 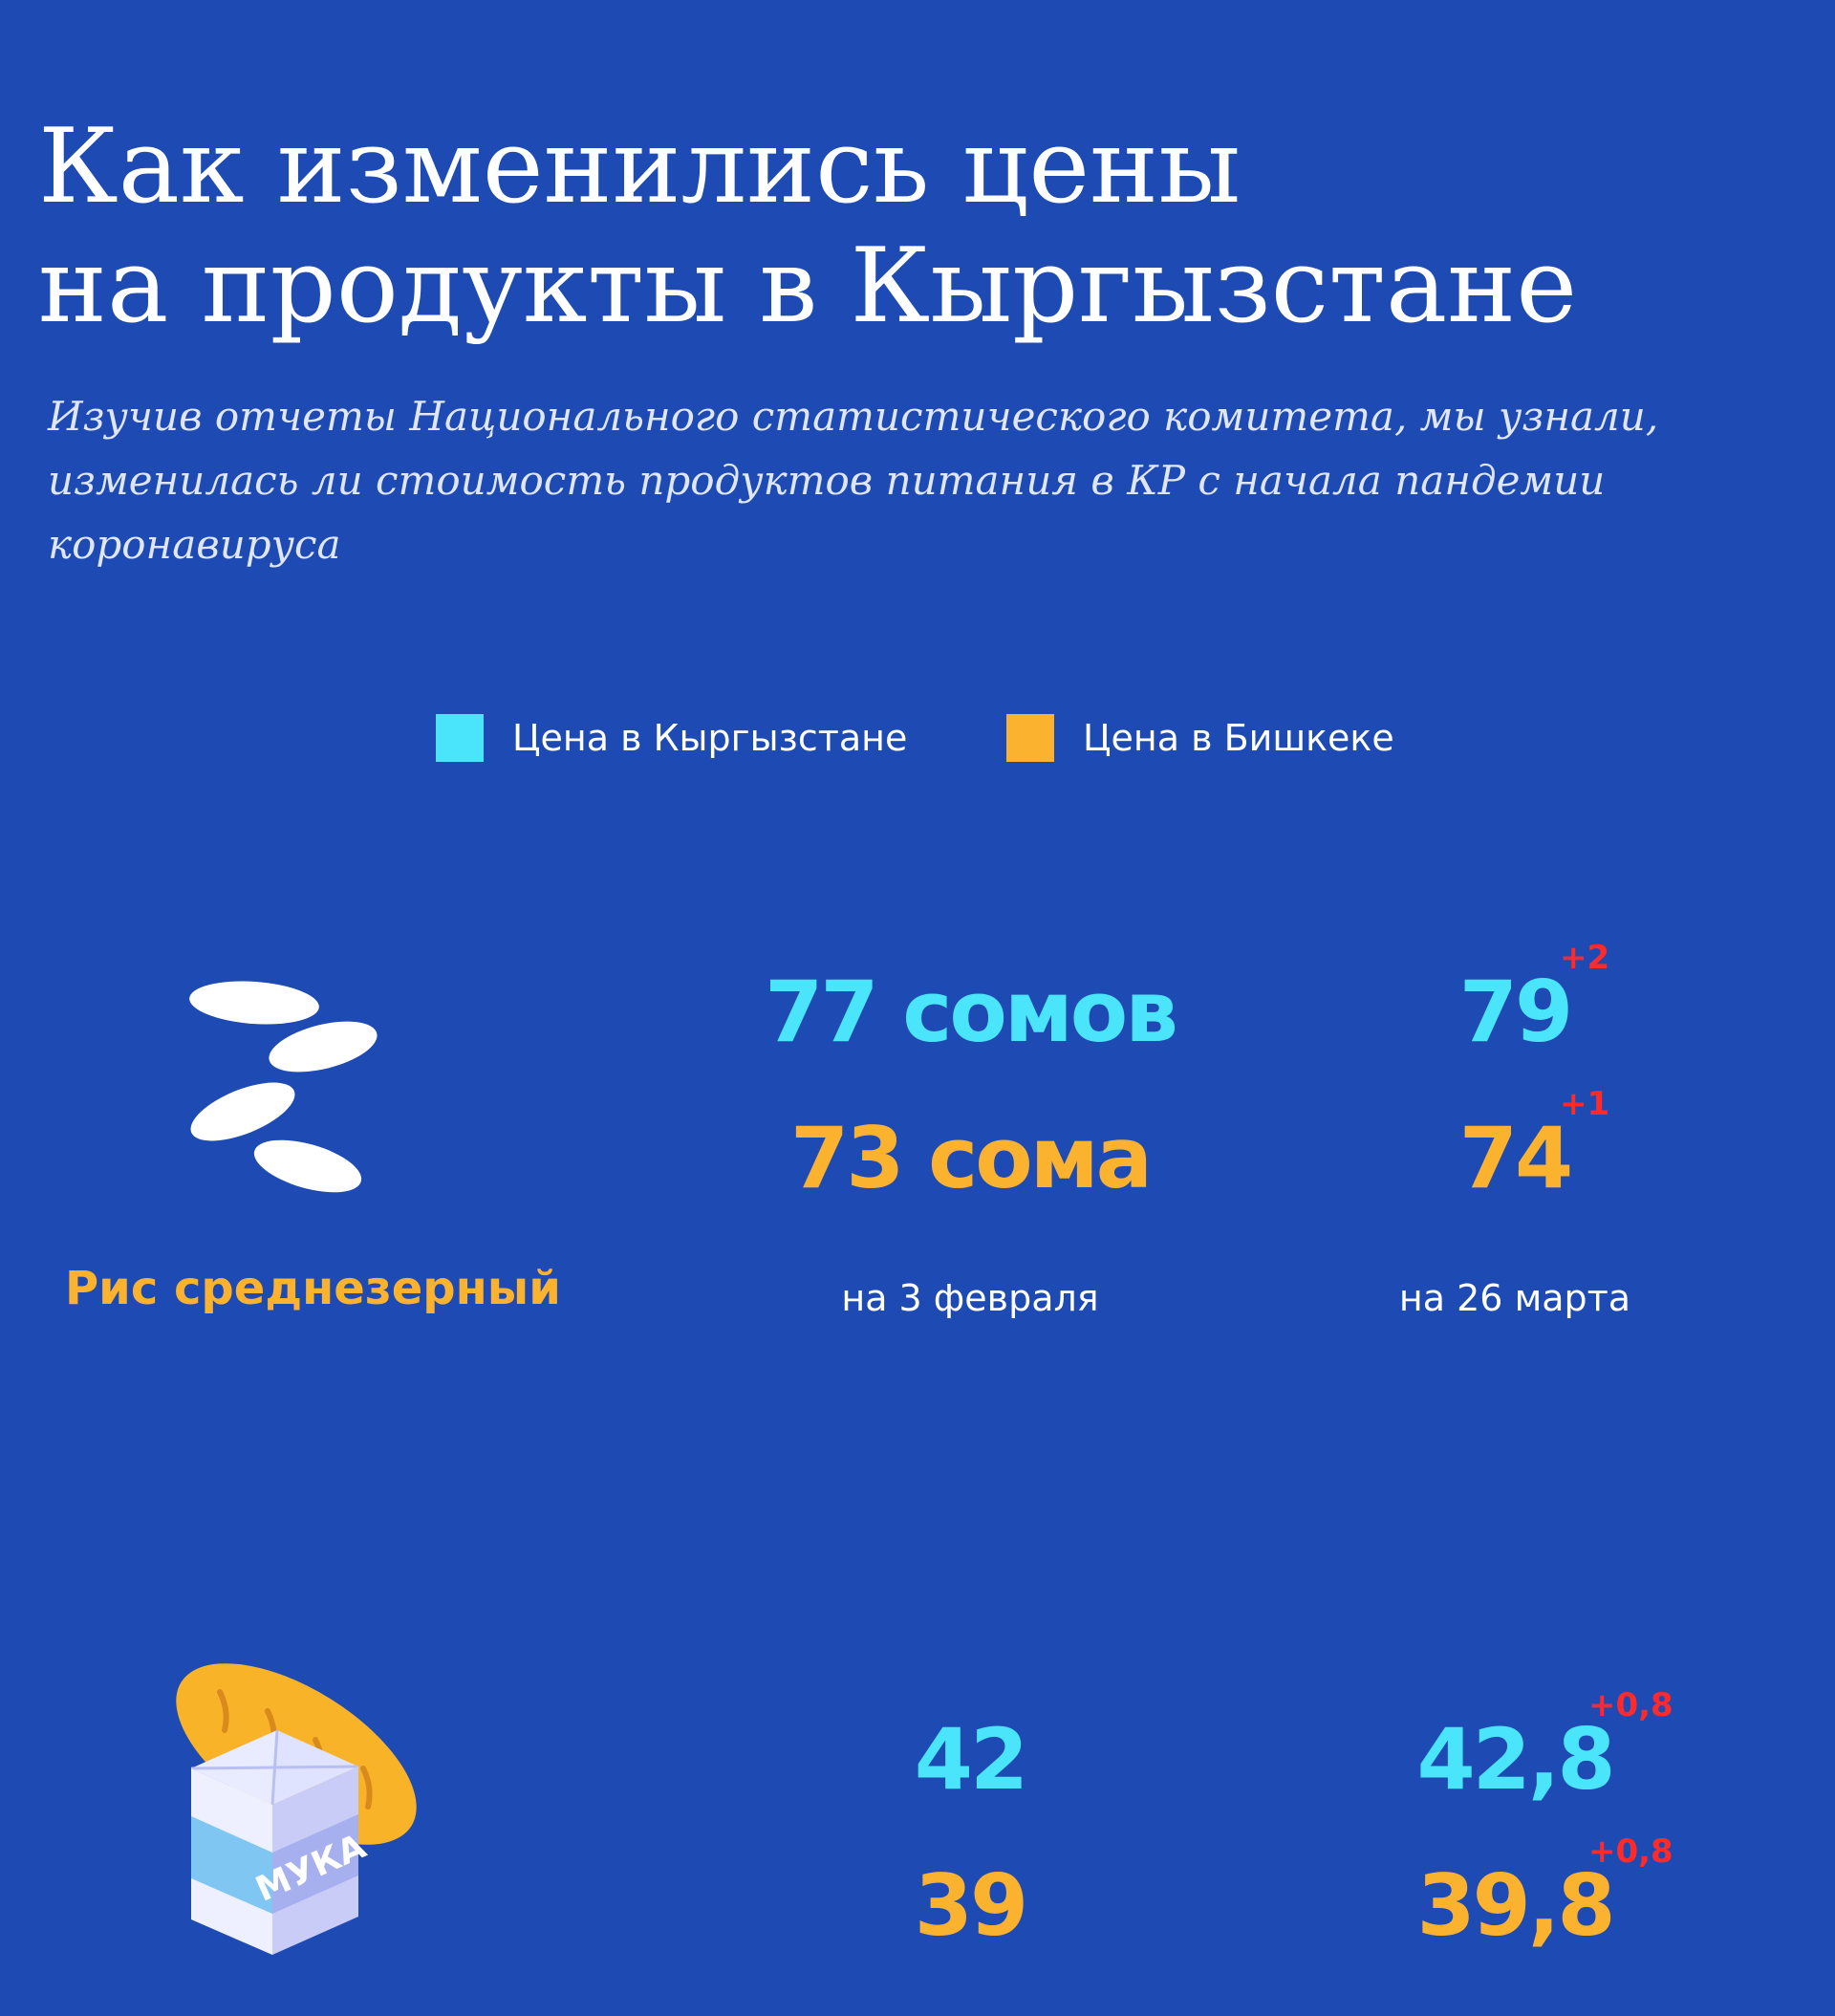 I want to click on legend-label-kyrgyzstan: Цена в Кыргызстане, so click(x=710, y=738).